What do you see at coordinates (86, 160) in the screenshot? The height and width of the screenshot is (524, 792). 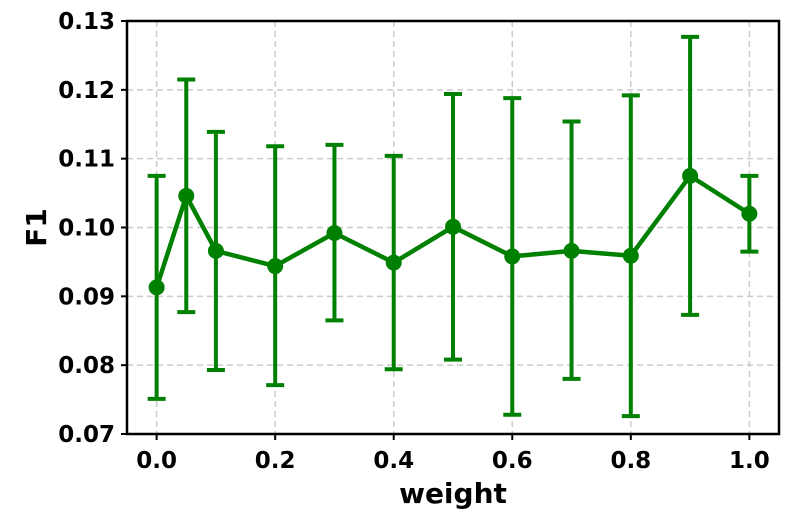 I see `y-tick-label: 0.11` at bounding box center [86, 160].